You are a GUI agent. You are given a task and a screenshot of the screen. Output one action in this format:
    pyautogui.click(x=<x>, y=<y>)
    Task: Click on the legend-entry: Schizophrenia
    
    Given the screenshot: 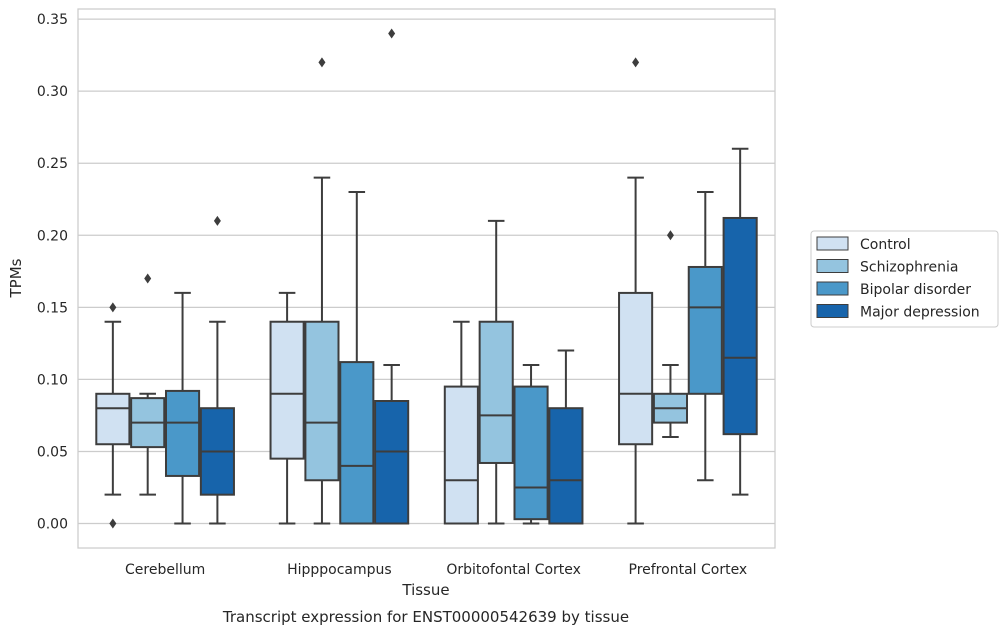 What is the action you would take?
    pyautogui.click(x=909, y=268)
    